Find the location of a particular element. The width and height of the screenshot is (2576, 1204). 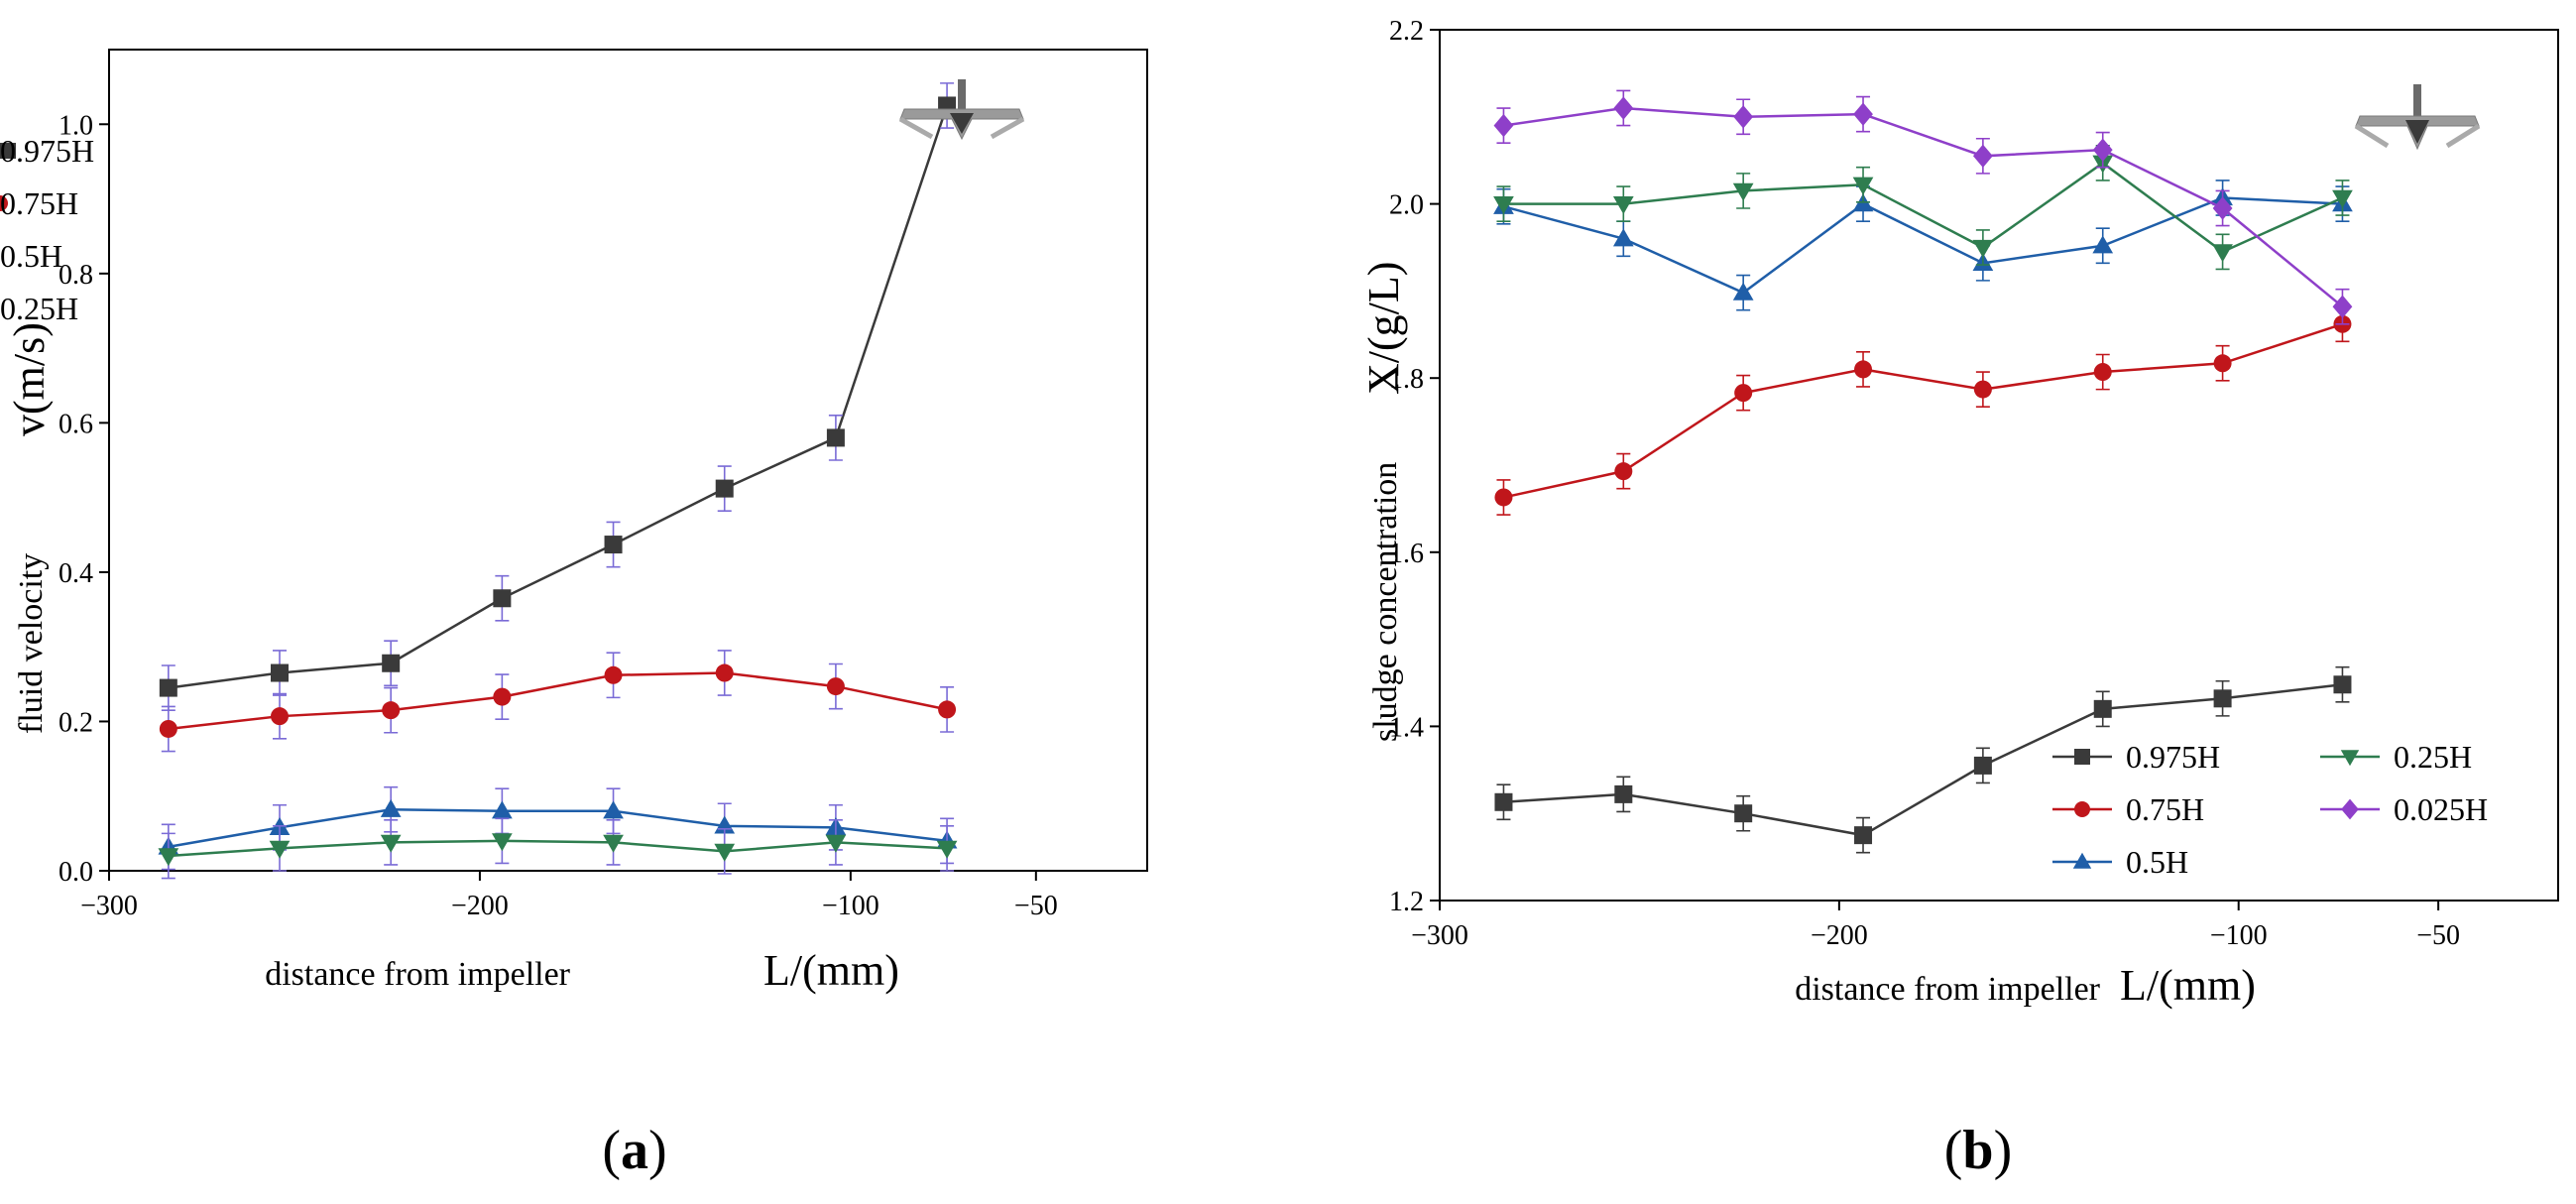

series-0.975H is located at coordinates (1923, 760).